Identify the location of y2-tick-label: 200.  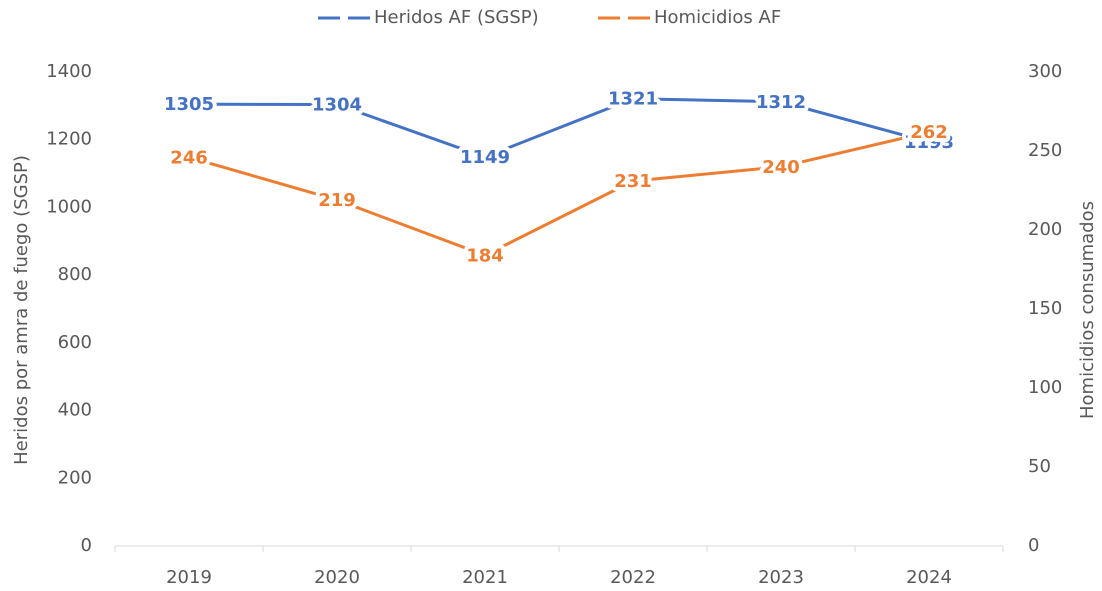
(1045, 229).